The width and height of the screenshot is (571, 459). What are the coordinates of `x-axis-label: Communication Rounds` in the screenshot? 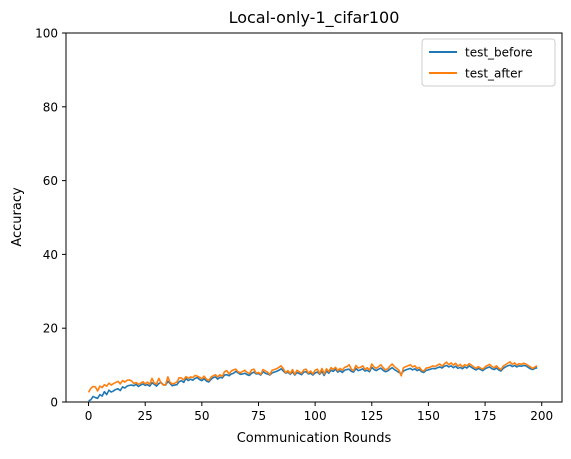 It's located at (314, 438).